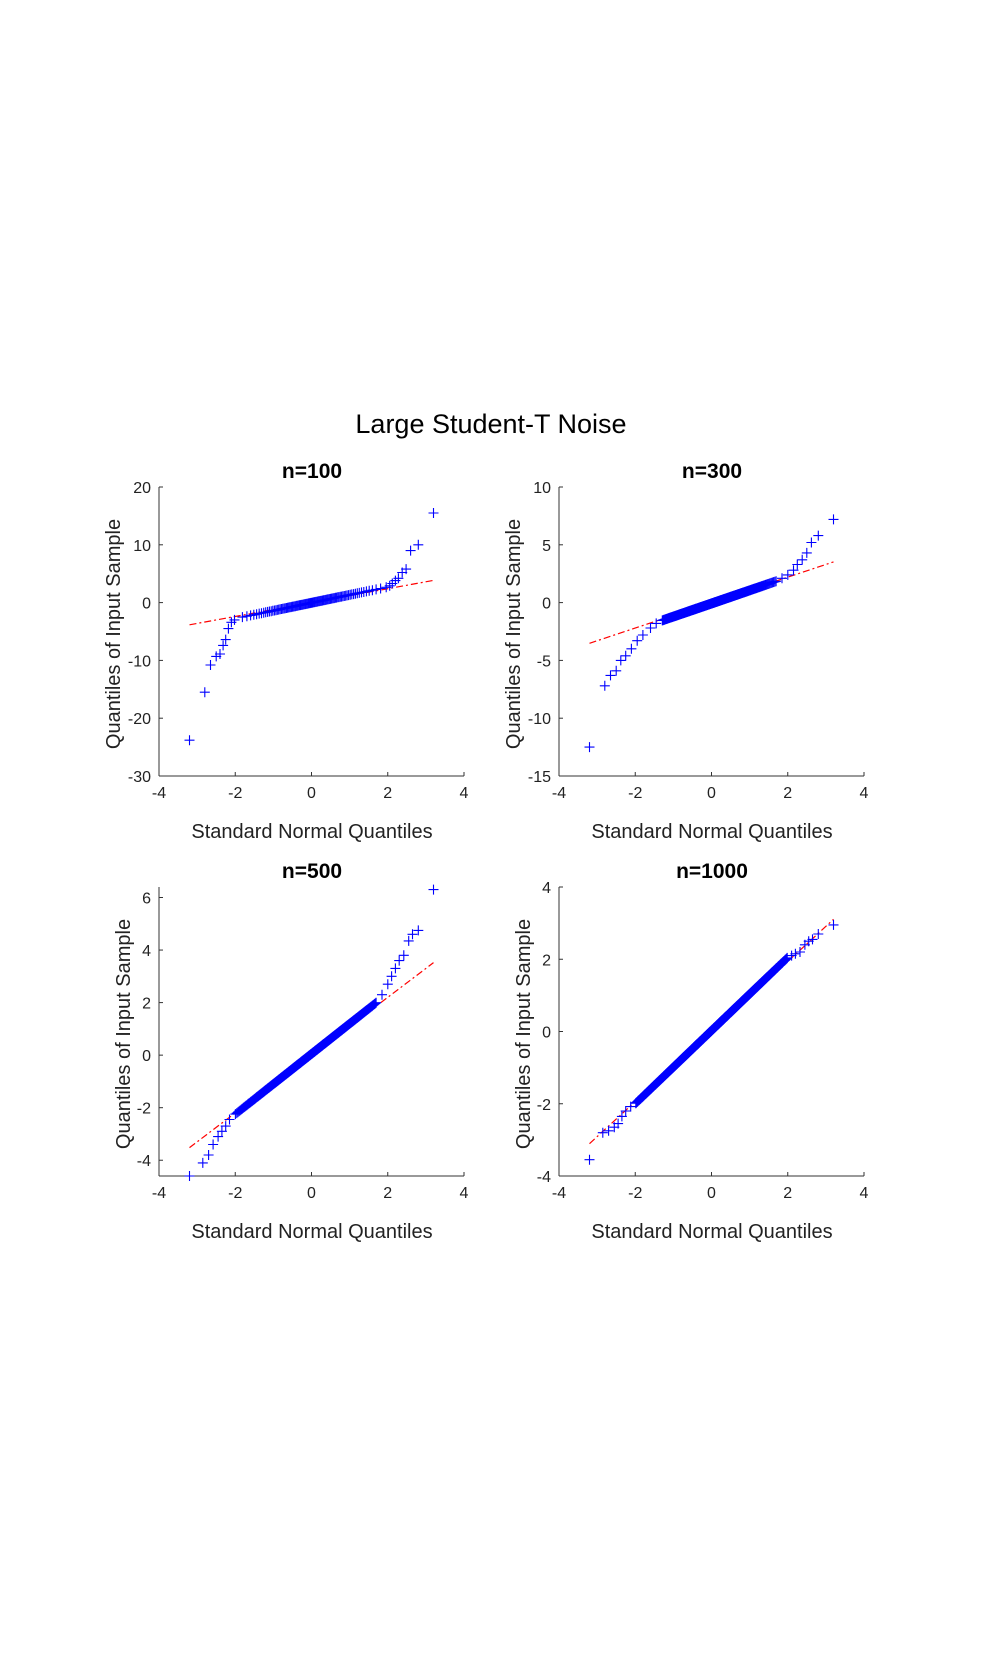  I want to click on y-tick-label: -4, so click(144, 1161).